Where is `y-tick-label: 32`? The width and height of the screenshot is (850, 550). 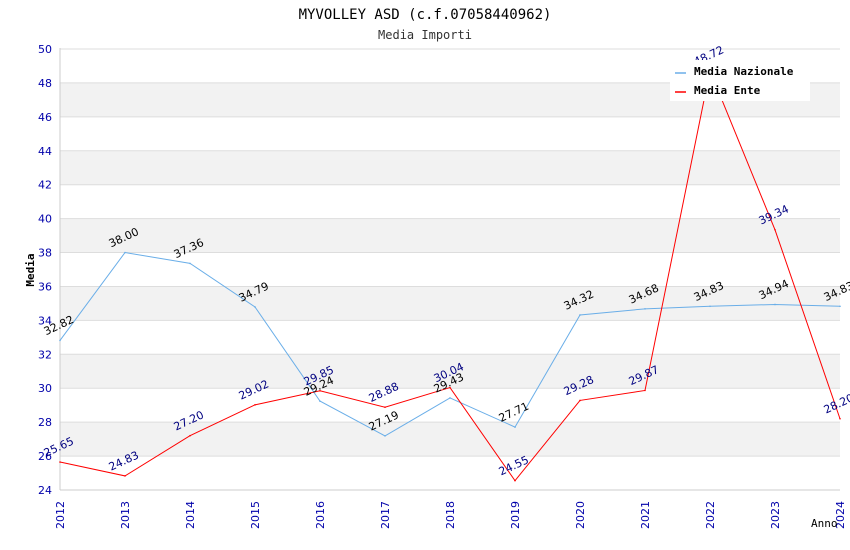 y-tick-label: 32 is located at coordinates (45, 354).